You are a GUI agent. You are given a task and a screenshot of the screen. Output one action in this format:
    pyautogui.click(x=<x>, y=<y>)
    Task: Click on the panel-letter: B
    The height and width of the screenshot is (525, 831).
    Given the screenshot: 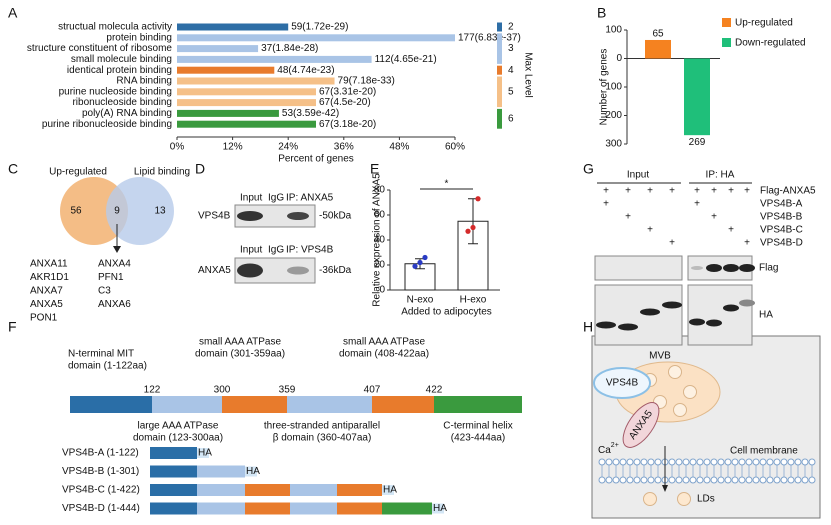 What is the action you would take?
    pyautogui.click(x=601, y=13)
    